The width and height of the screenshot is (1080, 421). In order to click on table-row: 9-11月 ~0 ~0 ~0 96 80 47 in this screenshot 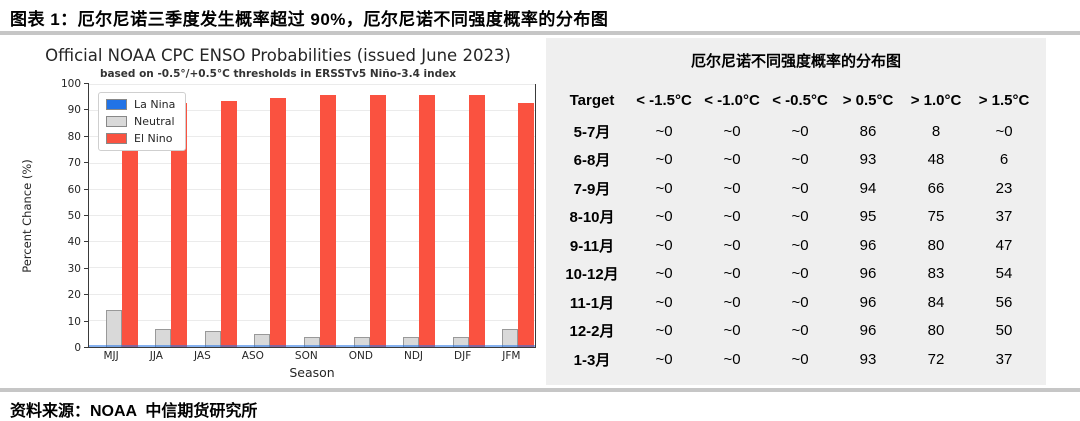, I will do `click(796, 245)`.